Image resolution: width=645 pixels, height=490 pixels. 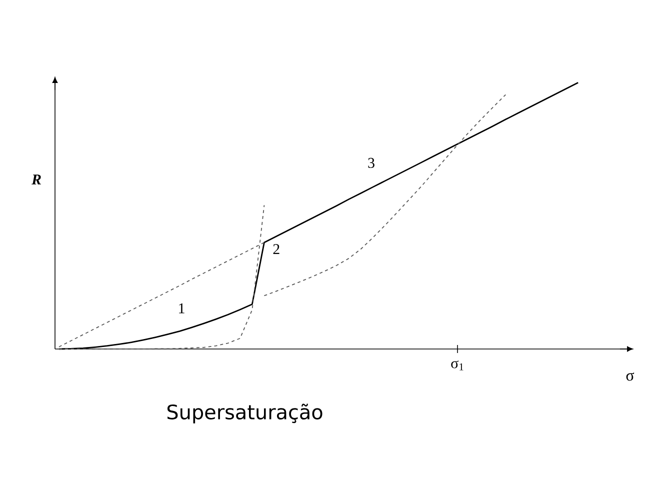 What do you see at coordinates (276, 249) in the screenshot?
I see `annotation: 2` at bounding box center [276, 249].